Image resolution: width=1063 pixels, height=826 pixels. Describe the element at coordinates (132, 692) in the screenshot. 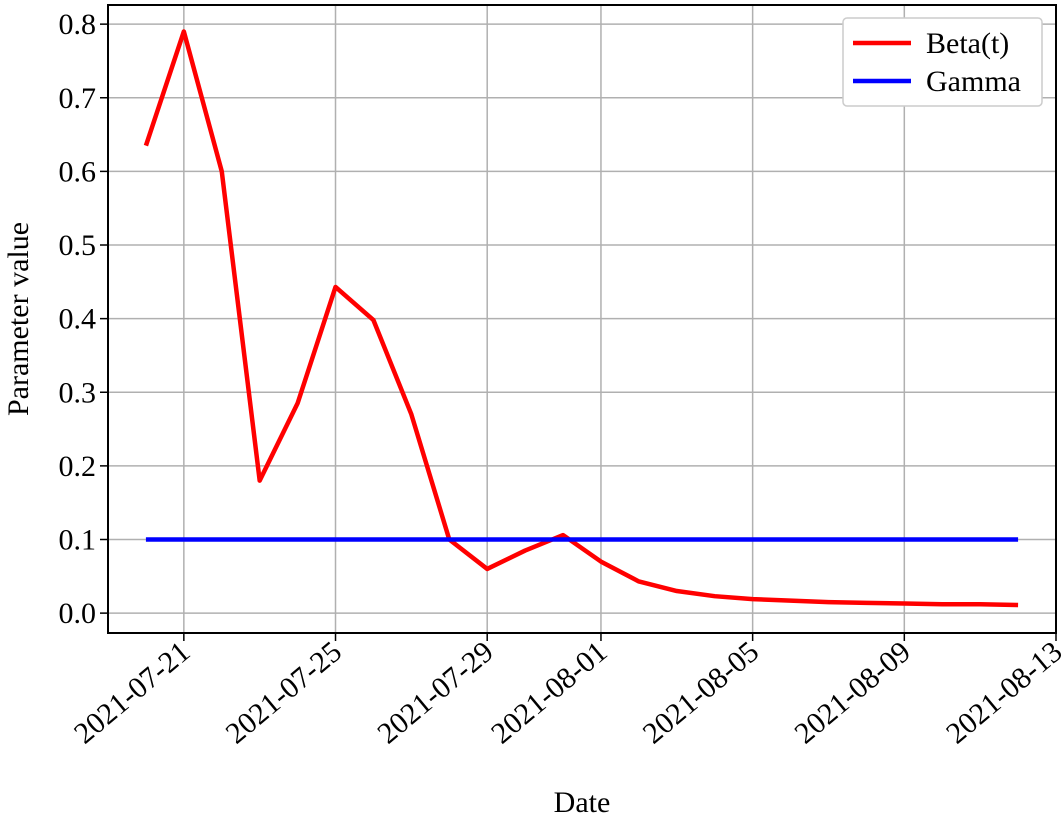

I see `x-tick-label: 2021-07-21` at that location.